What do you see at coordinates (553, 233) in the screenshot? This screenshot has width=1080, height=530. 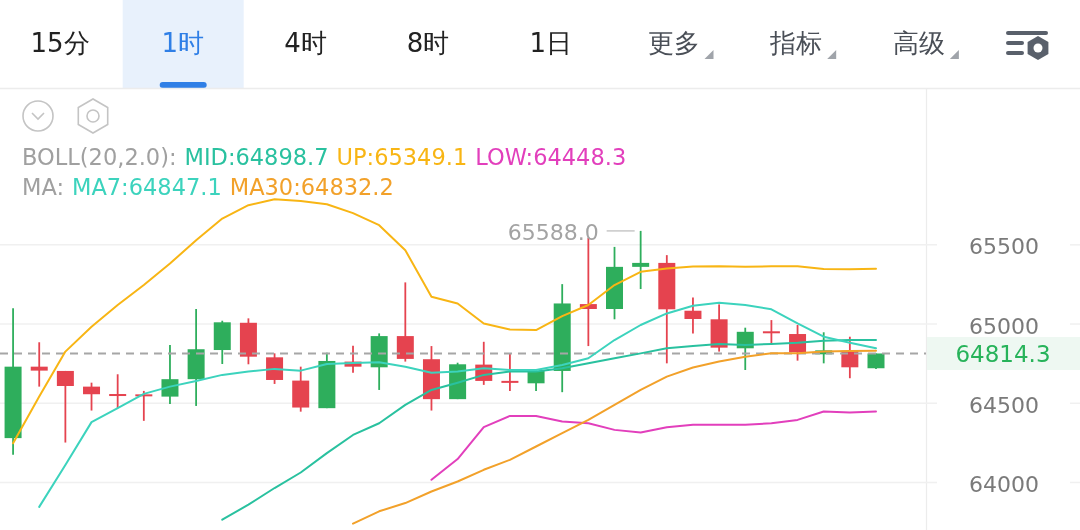 I see `high-label: 65588.0` at bounding box center [553, 233].